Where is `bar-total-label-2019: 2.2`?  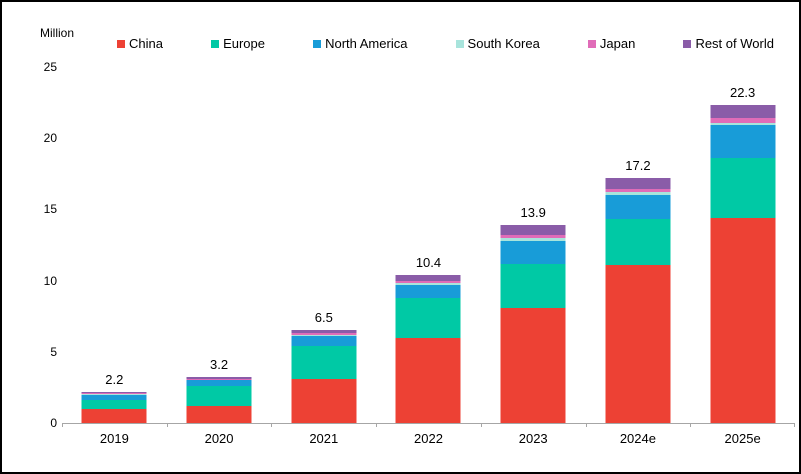 bar-total-label-2019: 2.2 is located at coordinates (114, 379).